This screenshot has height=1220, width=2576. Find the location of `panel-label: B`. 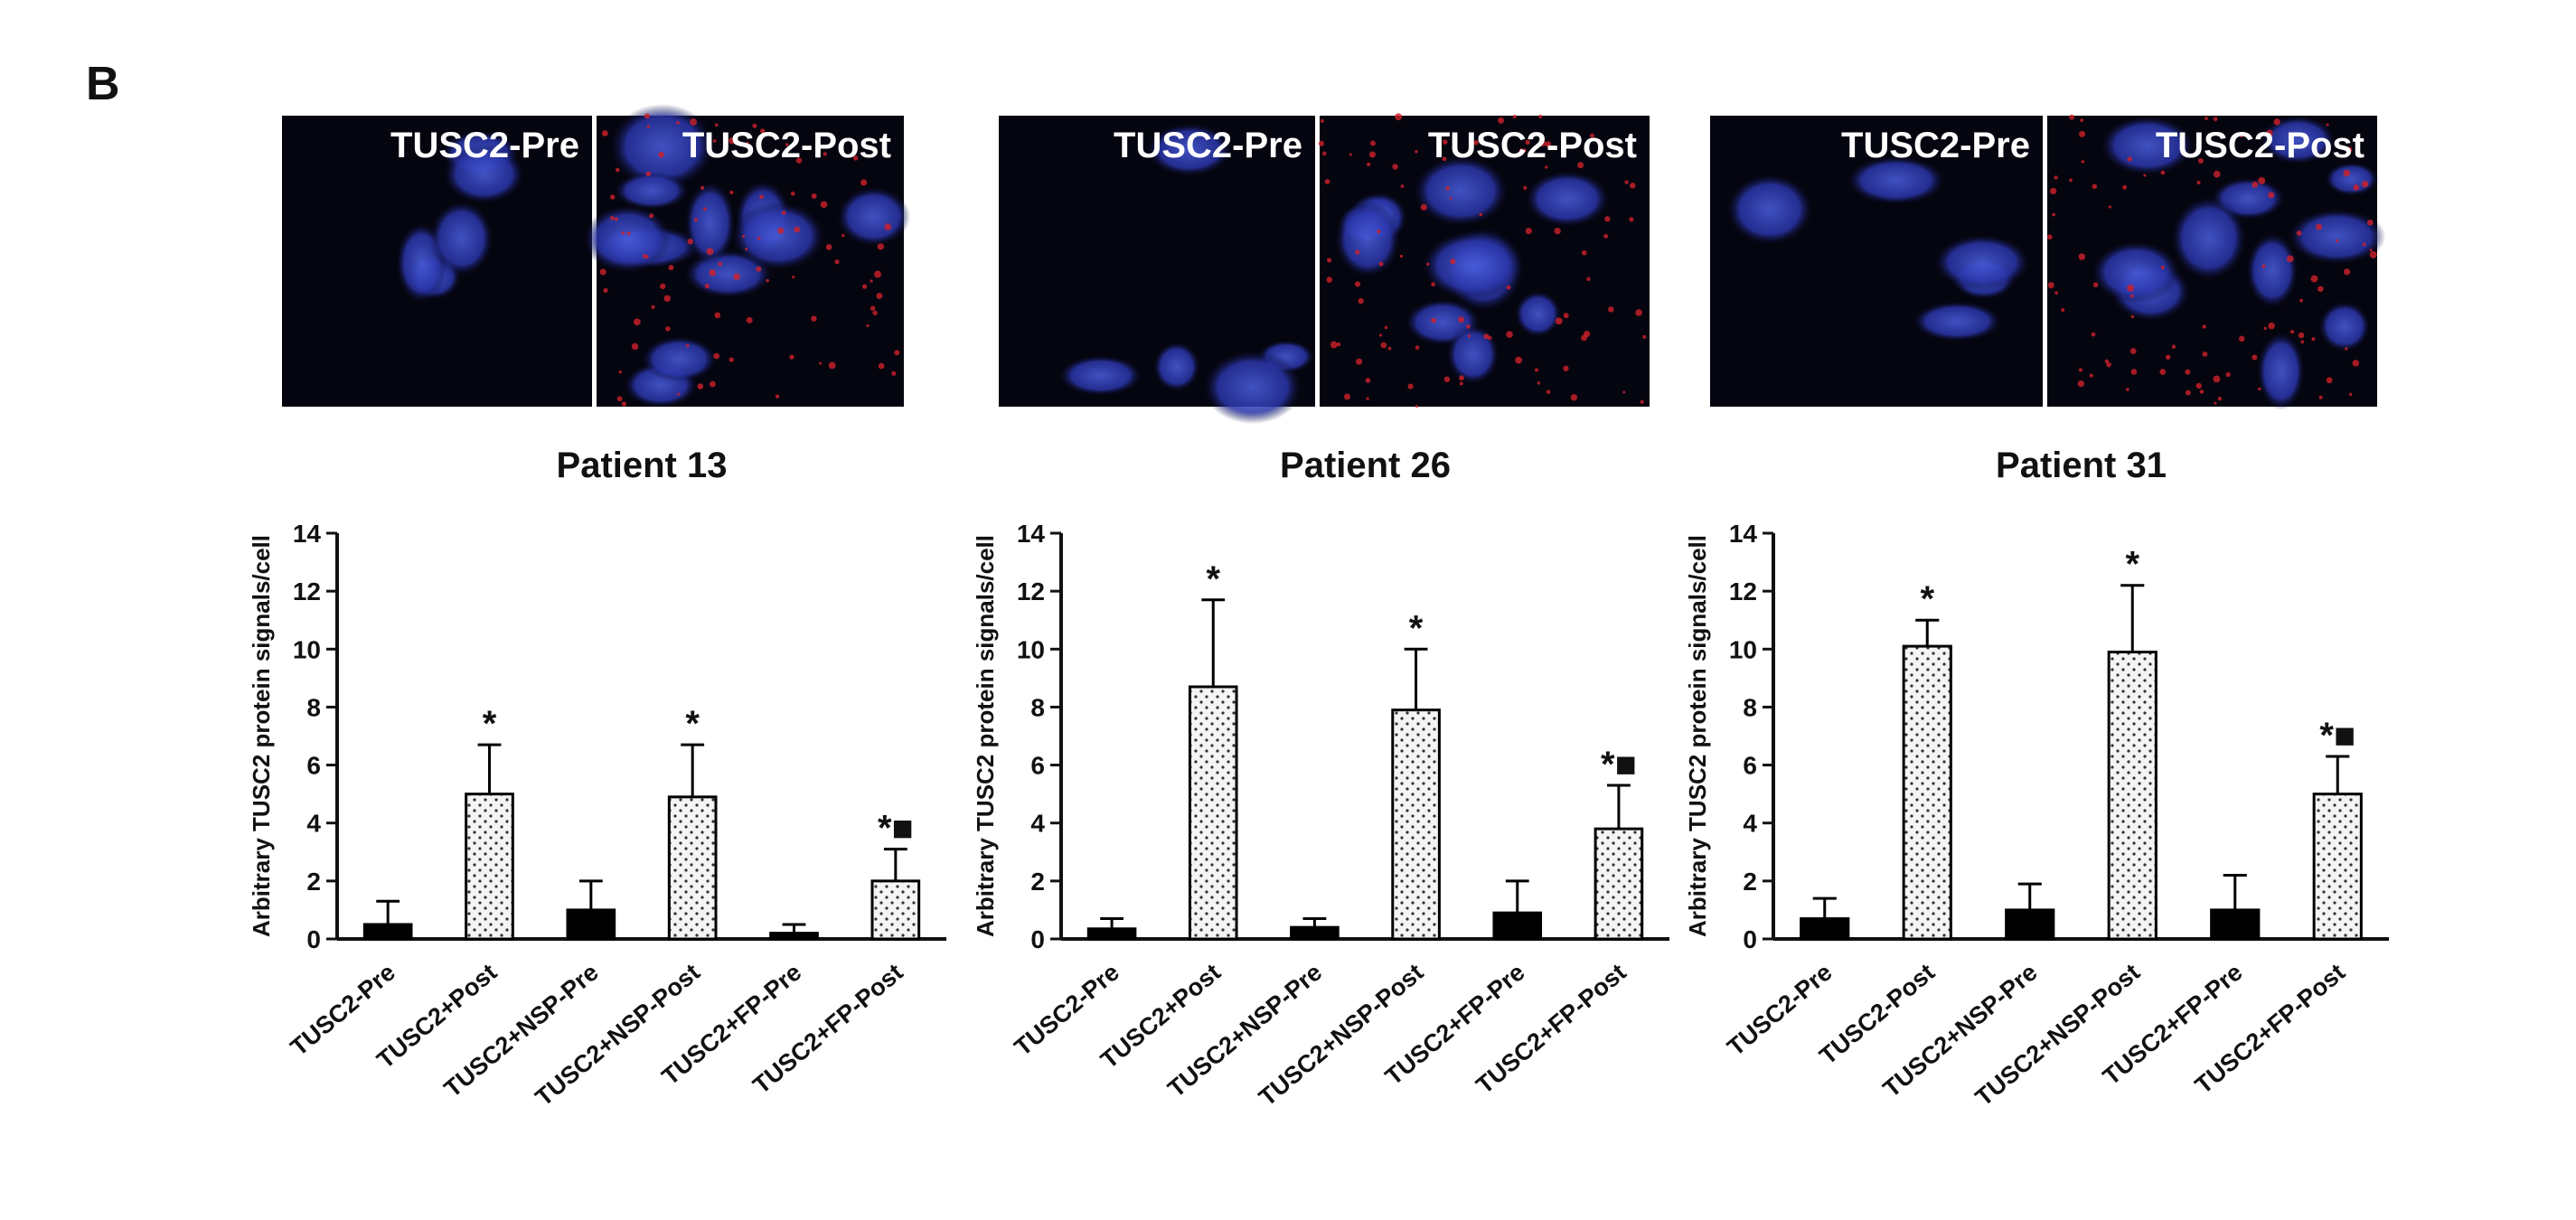

panel-label: B is located at coordinates (103, 84).